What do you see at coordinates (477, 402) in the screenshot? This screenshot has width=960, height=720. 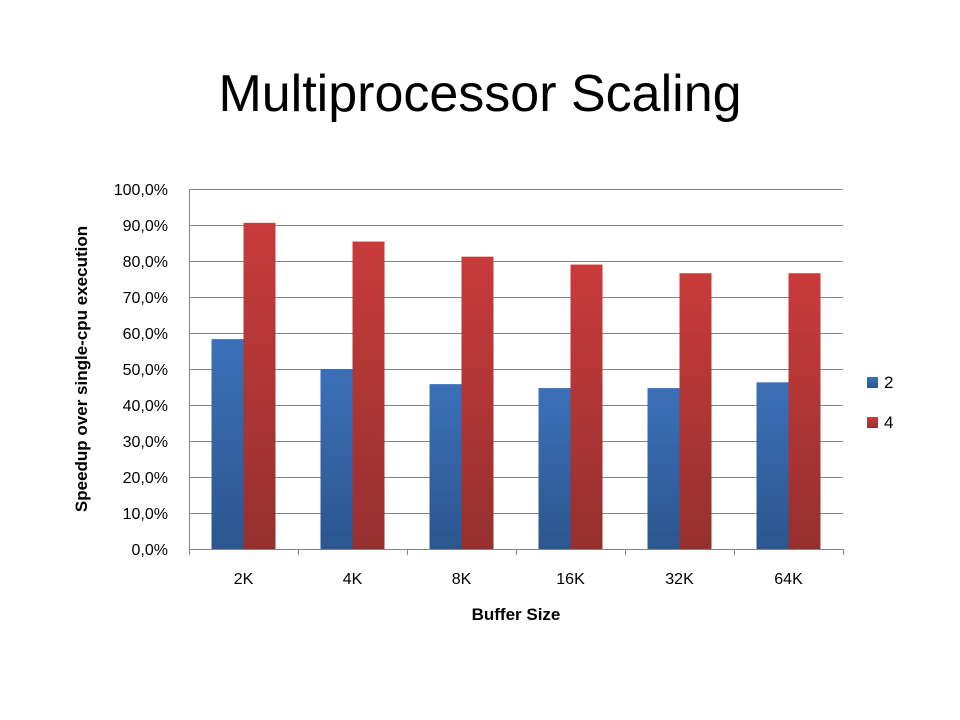 I see `bar-series-4-8K` at bounding box center [477, 402].